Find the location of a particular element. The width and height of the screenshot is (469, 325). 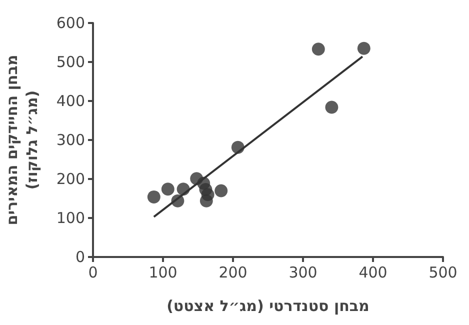

x-tick-label: 400 is located at coordinates (373, 273).